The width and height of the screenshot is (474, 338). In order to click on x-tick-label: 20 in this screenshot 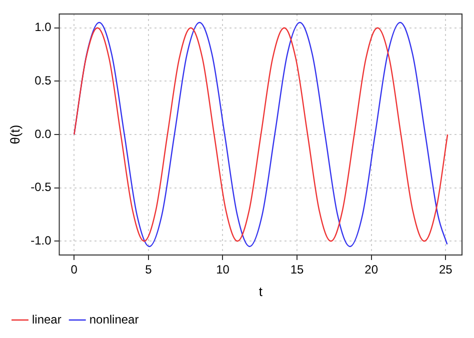, I will do `click(371, 269)`.